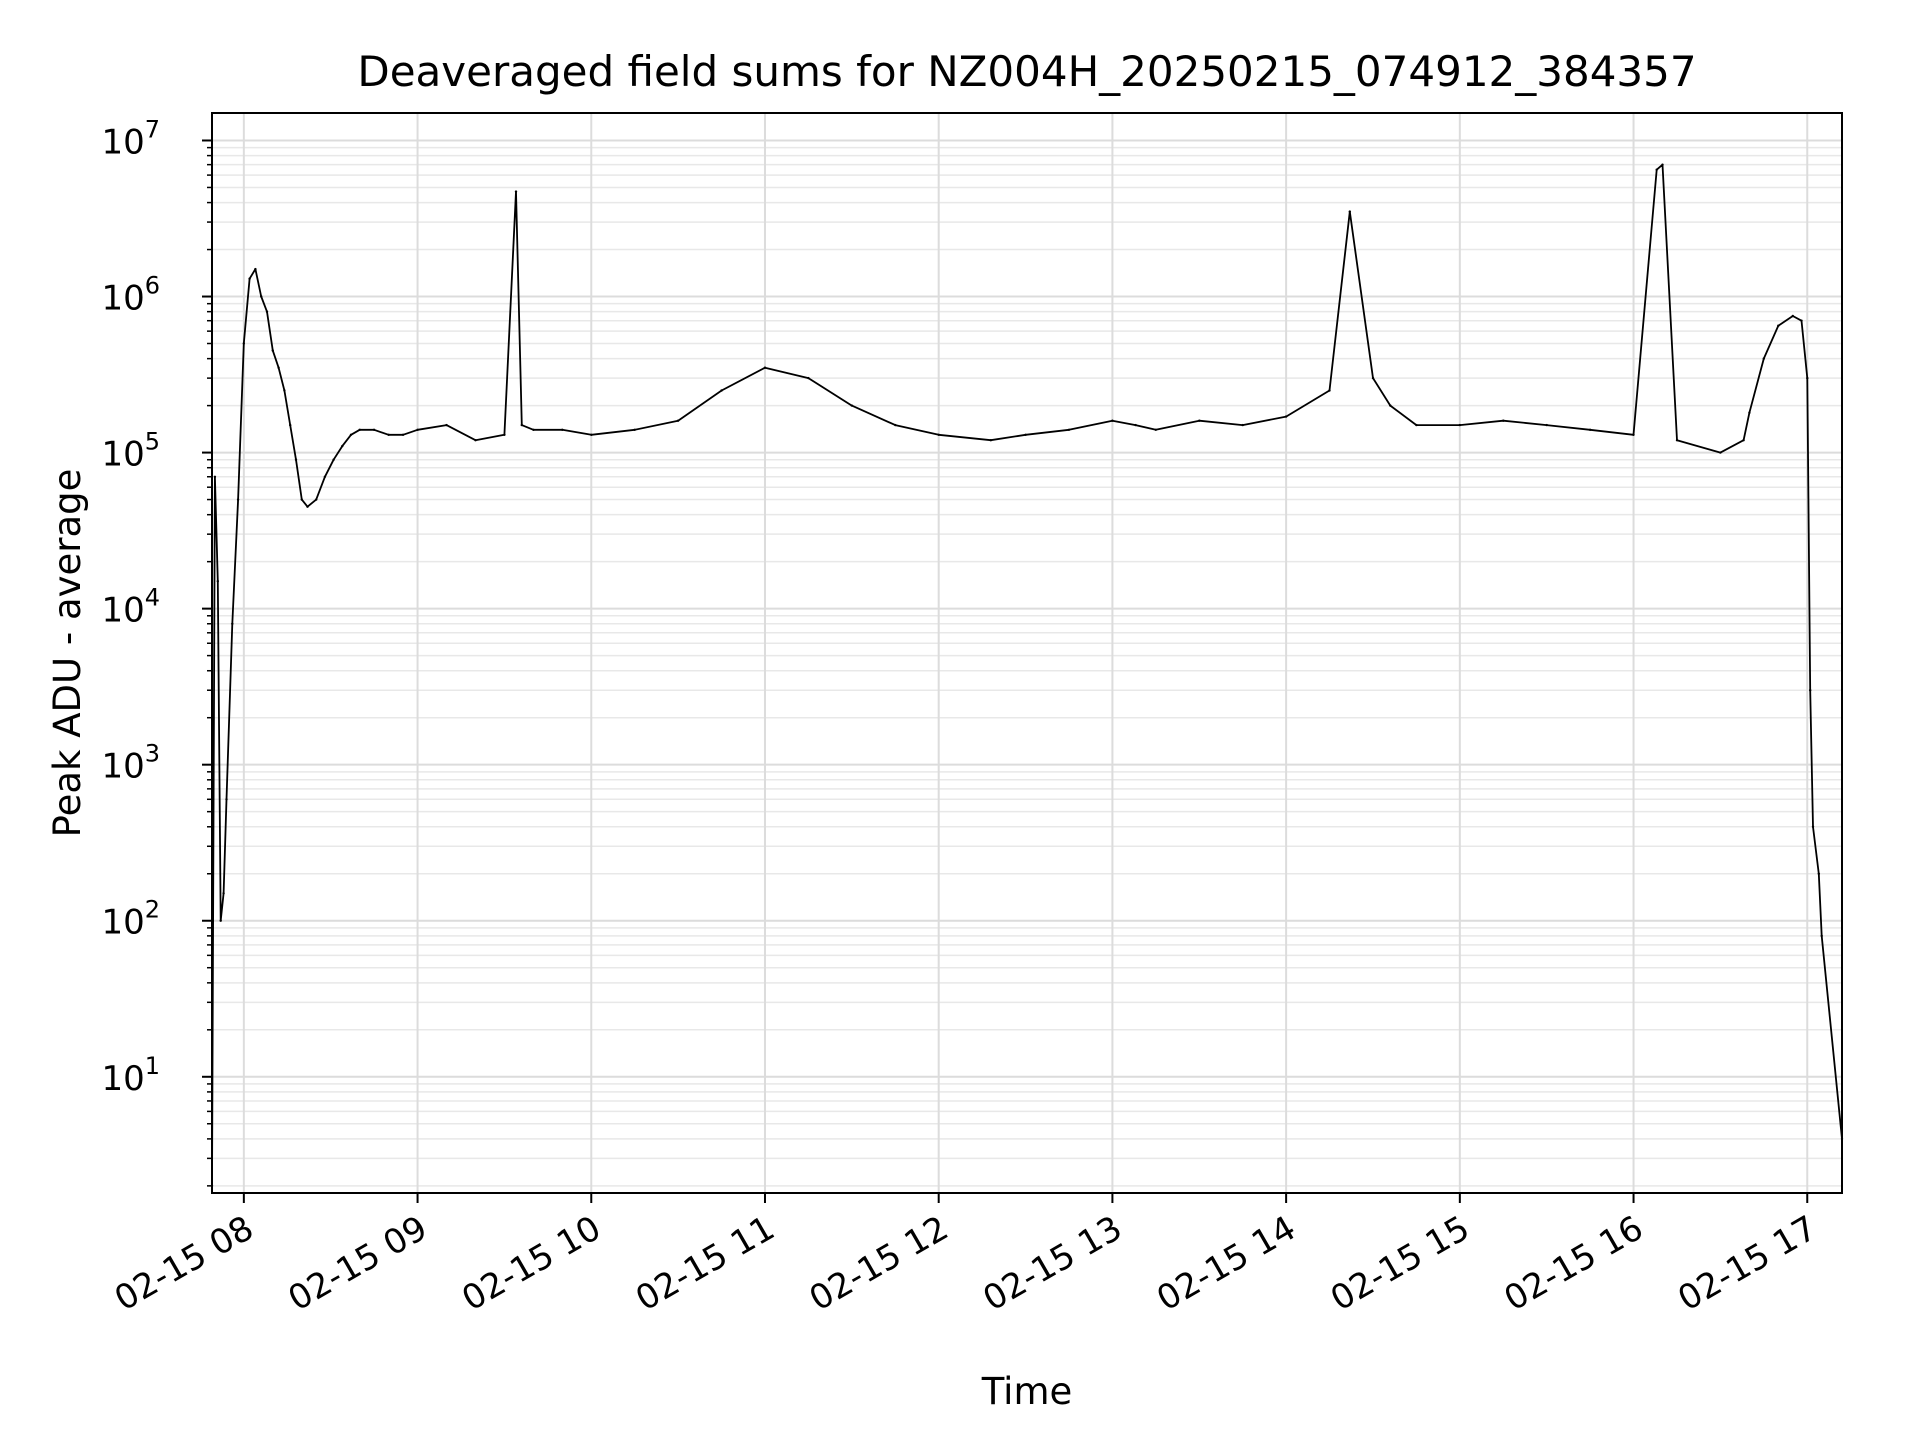 The image size is (1920, 1440). Describe the element at coordinates (130, 763) in the screenshot. I see `y-tick-label: 10³` at that location.